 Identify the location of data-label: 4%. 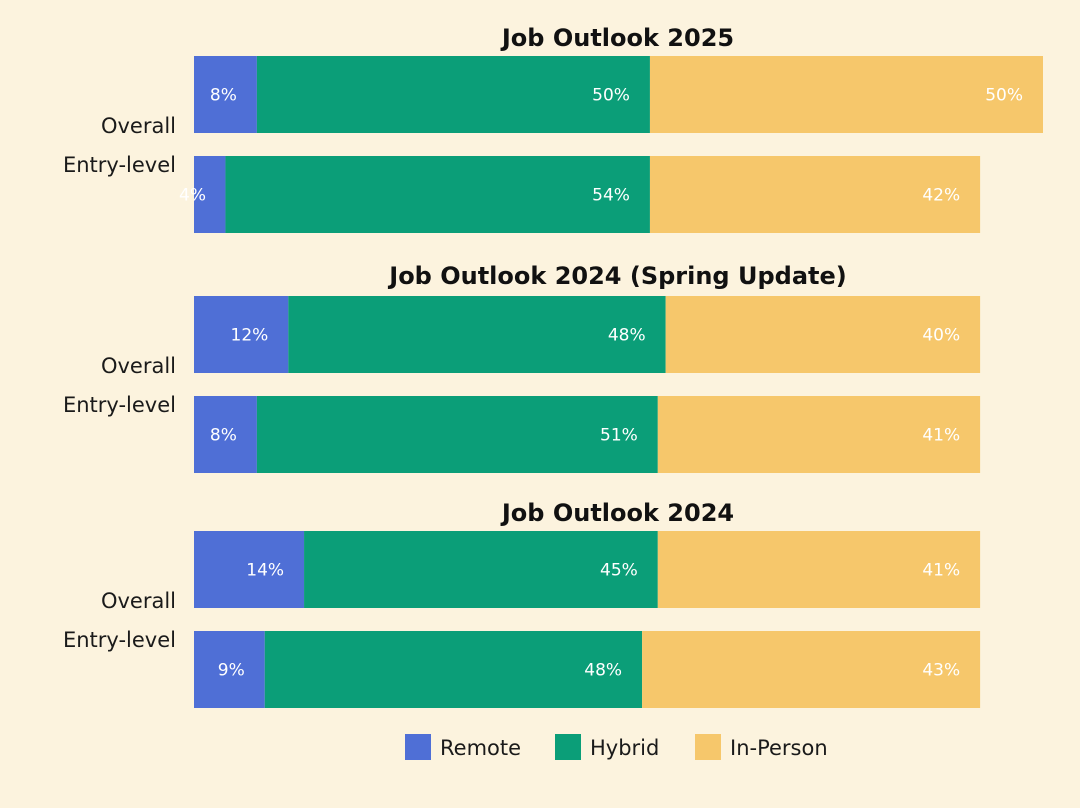
(192, 196).